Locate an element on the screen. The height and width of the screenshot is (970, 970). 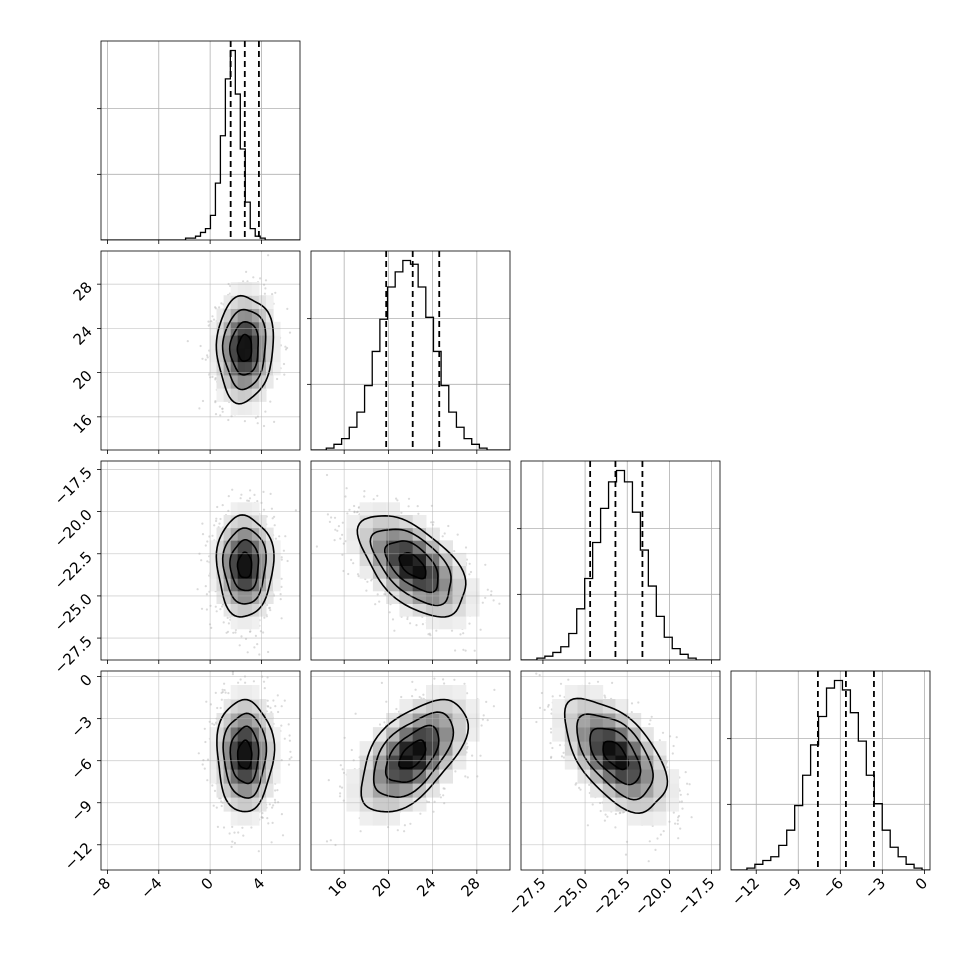
density-cell-1-0-3--1 is located at coordinates (270, 355).